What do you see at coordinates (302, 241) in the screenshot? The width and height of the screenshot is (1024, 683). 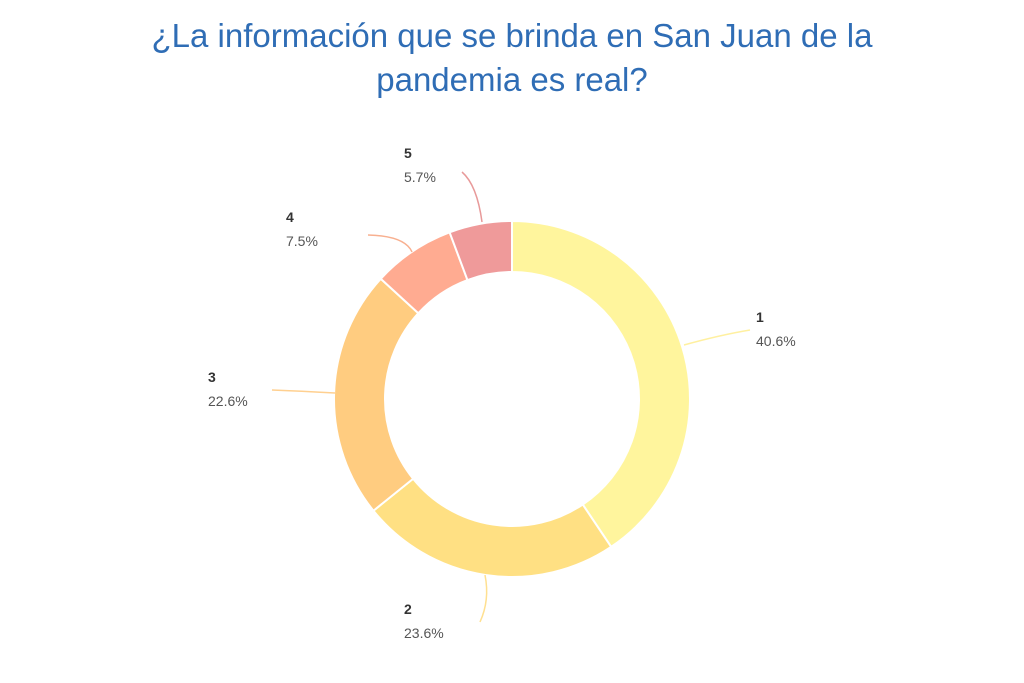 I see `slice-percent-4: 7.5%` at bounding box center [302, 241].